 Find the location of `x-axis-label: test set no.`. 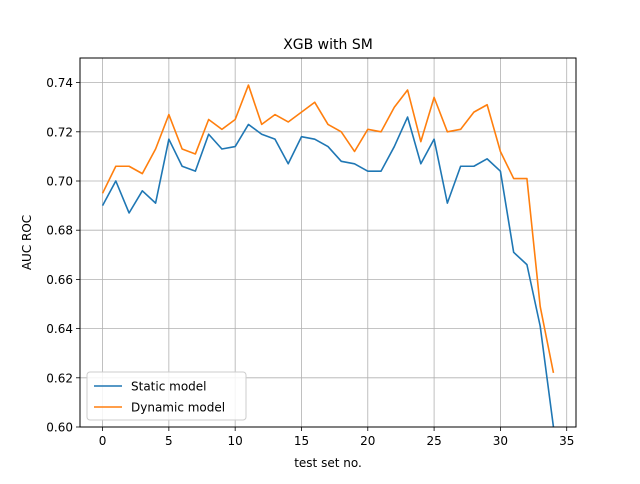

x-axis-label: test set no. is located at coordinates (328, 463).